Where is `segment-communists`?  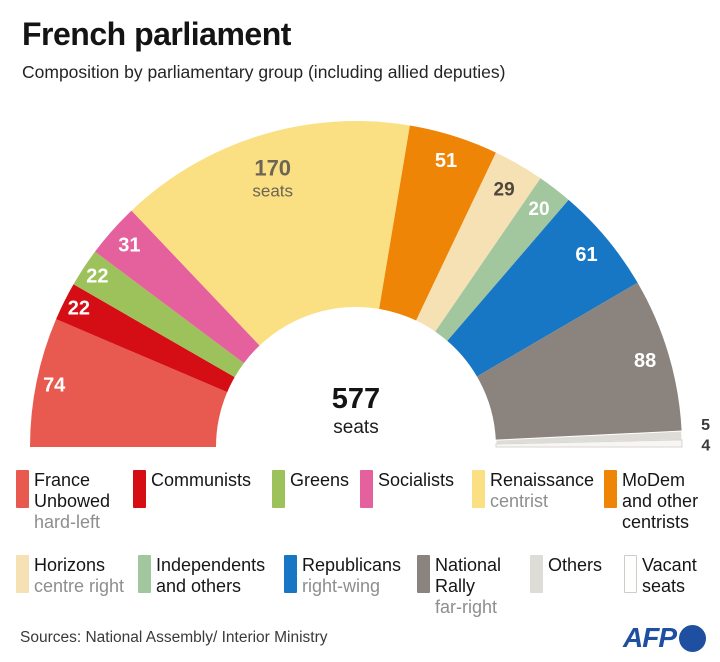
segment-communists is located at coordinates (145, 338).